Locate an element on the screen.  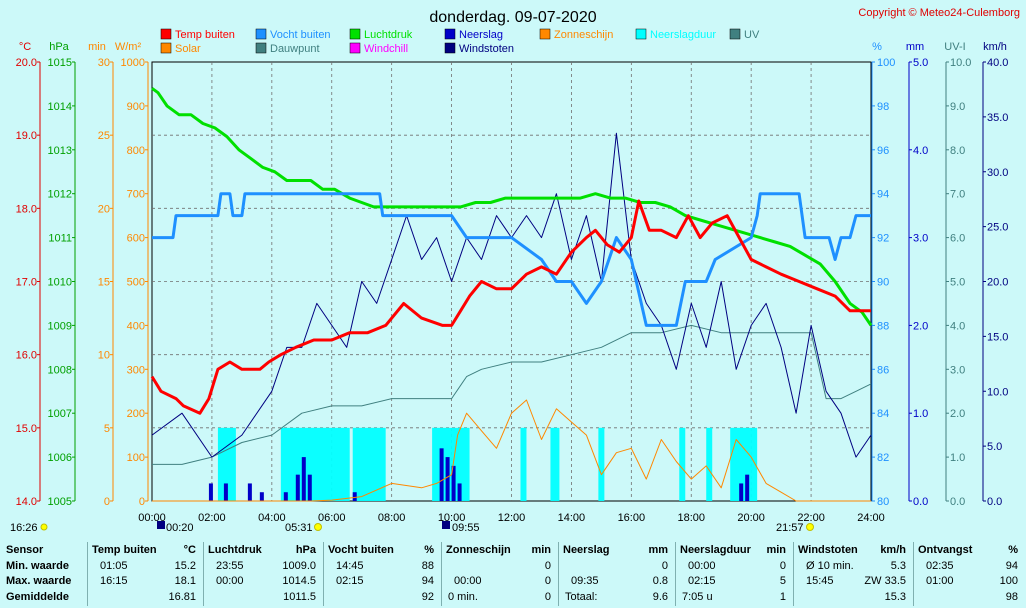
axis-tick-label-humidity: 80 is located at coordinates (883, 502).